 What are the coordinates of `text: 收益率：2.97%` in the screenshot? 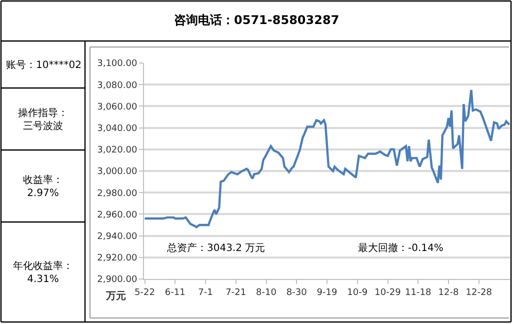 It's located at (43, 186).